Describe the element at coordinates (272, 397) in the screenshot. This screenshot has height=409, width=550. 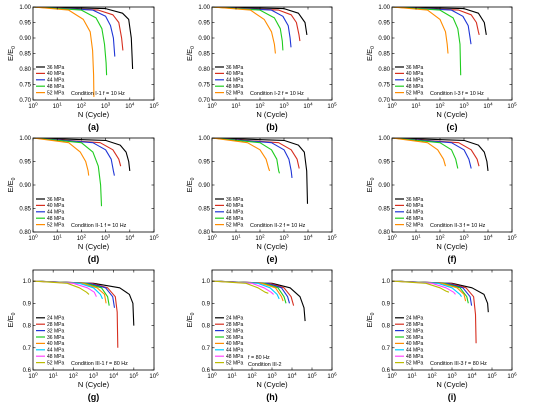
I see `panel-label: (h)` at that location.